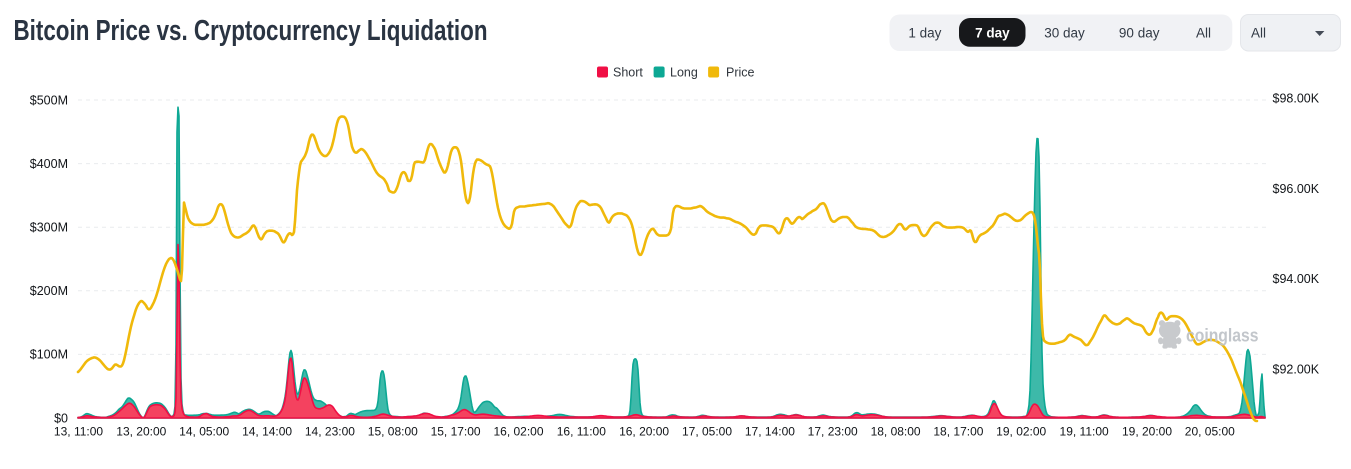 This screenshot has width=1351, height=469. What do you see at coordinates (924, 32) in the screenshot?
I see `svg-text: 1 day` at bounding box center [924, 32].